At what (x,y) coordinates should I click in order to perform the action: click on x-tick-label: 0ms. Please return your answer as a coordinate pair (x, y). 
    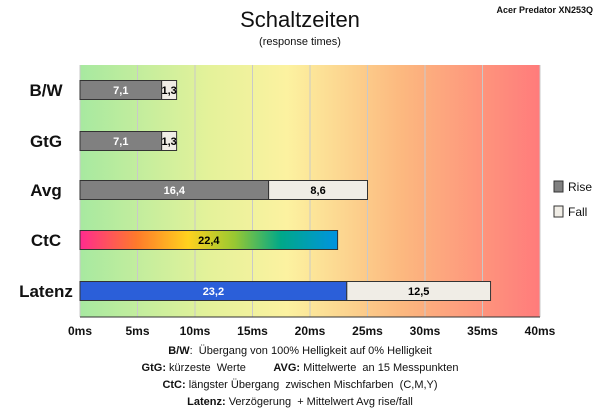
    Looking at the image, I should click on (80, 331).